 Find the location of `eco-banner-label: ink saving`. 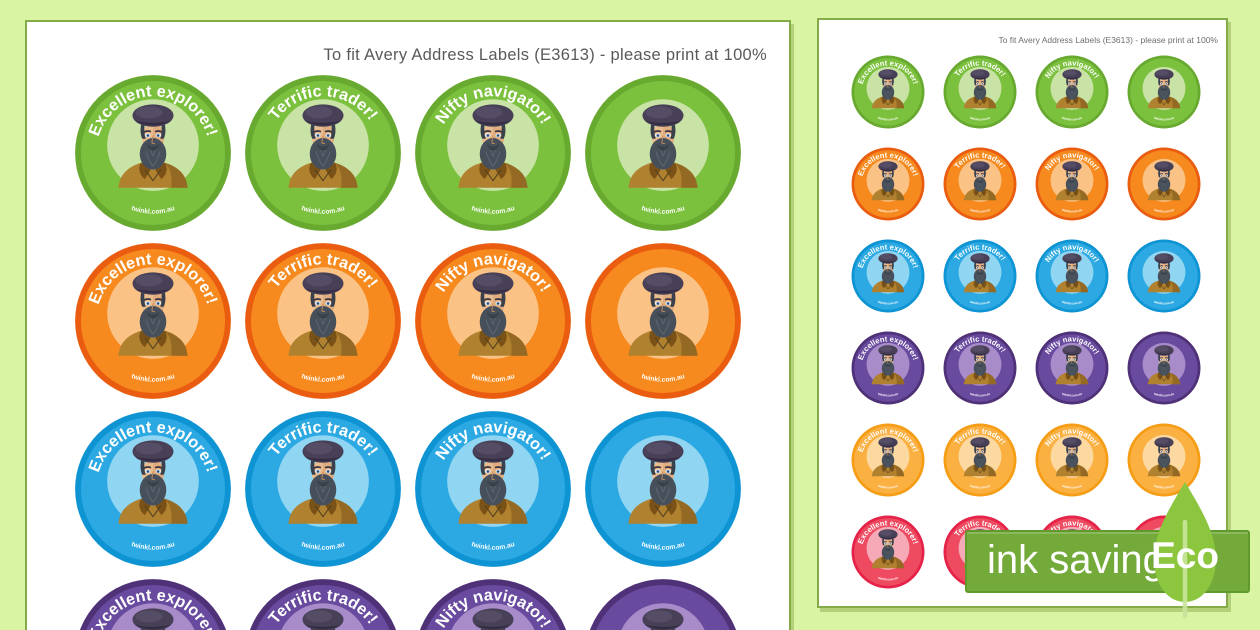

eco-banner-label: ink saving is located at coordinates (1076, 559).